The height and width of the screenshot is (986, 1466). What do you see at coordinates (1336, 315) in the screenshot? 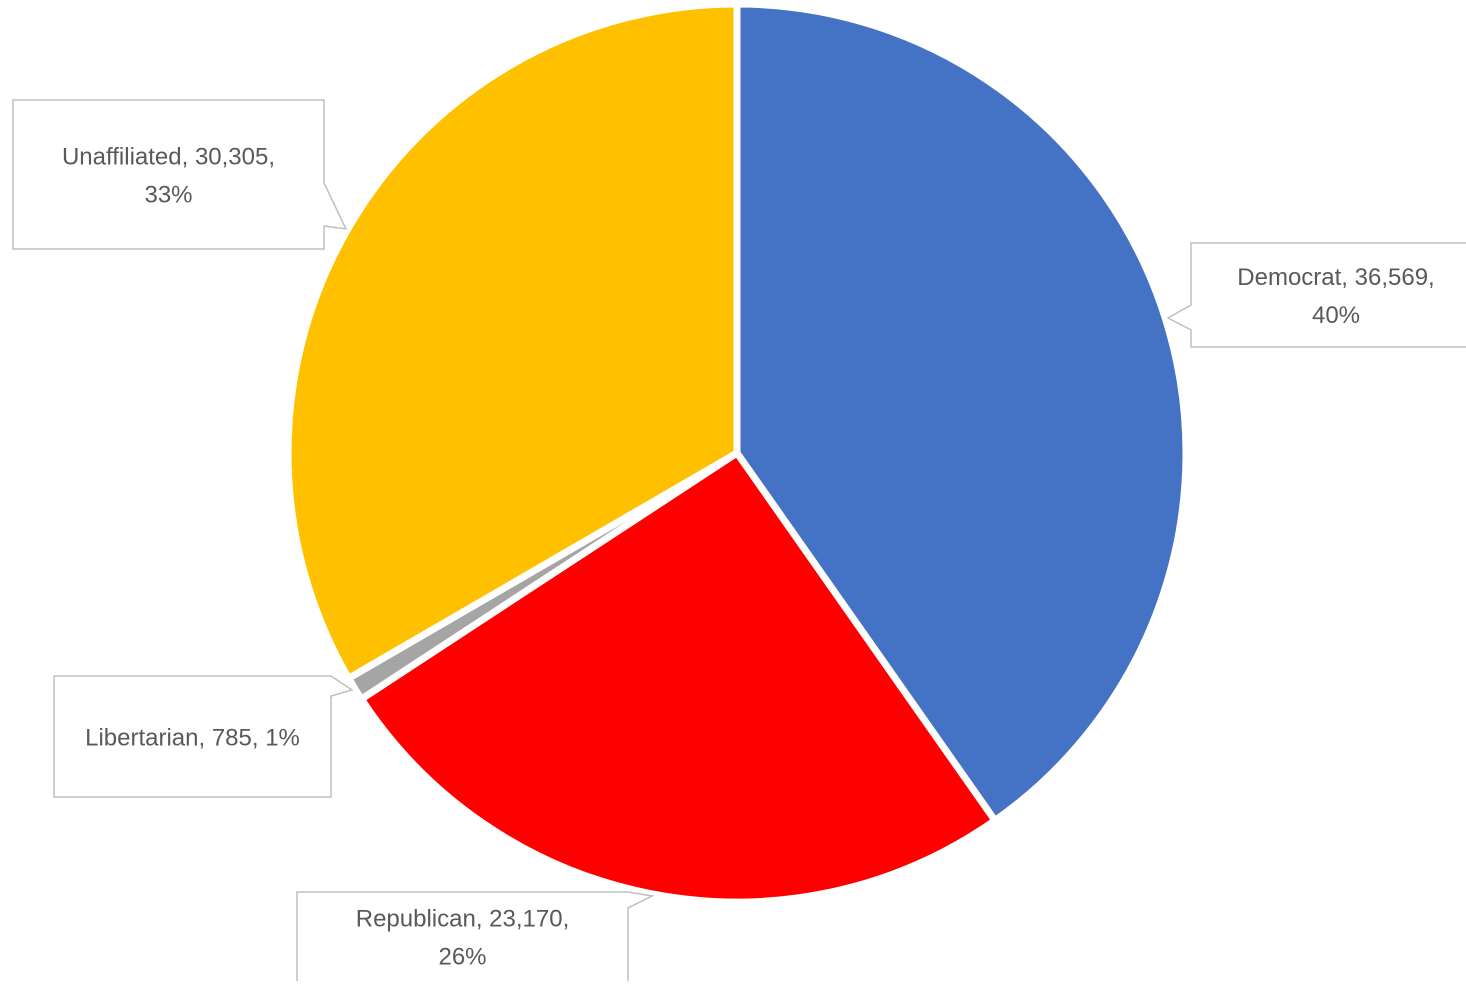
I see `data-label-percent: 40%` at bounding box center [1336, 315].